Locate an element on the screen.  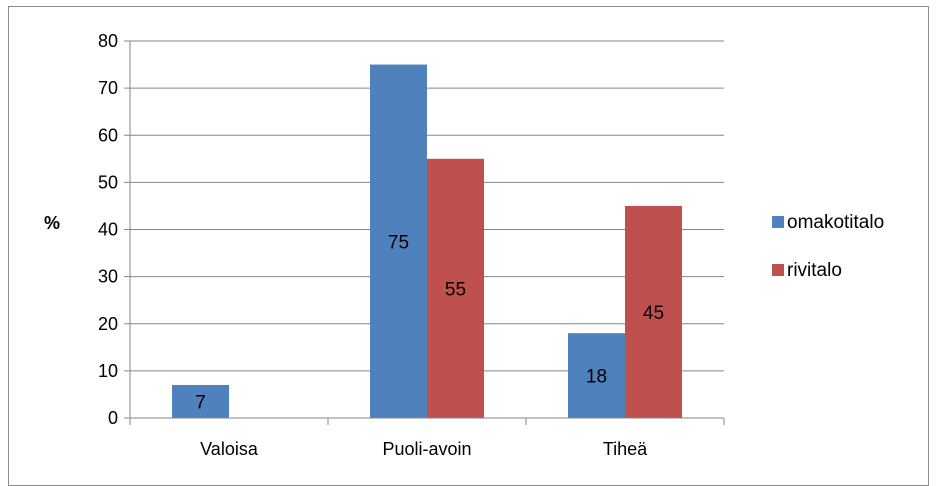
y-tick-label: 40 is located at coordinates (108, 230).